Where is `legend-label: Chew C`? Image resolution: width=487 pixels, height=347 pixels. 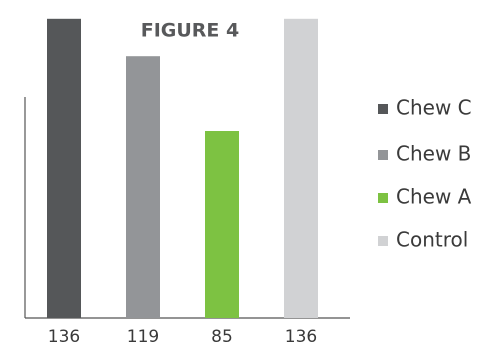
legend-label: Chew C is located at coordinates (434, 108).